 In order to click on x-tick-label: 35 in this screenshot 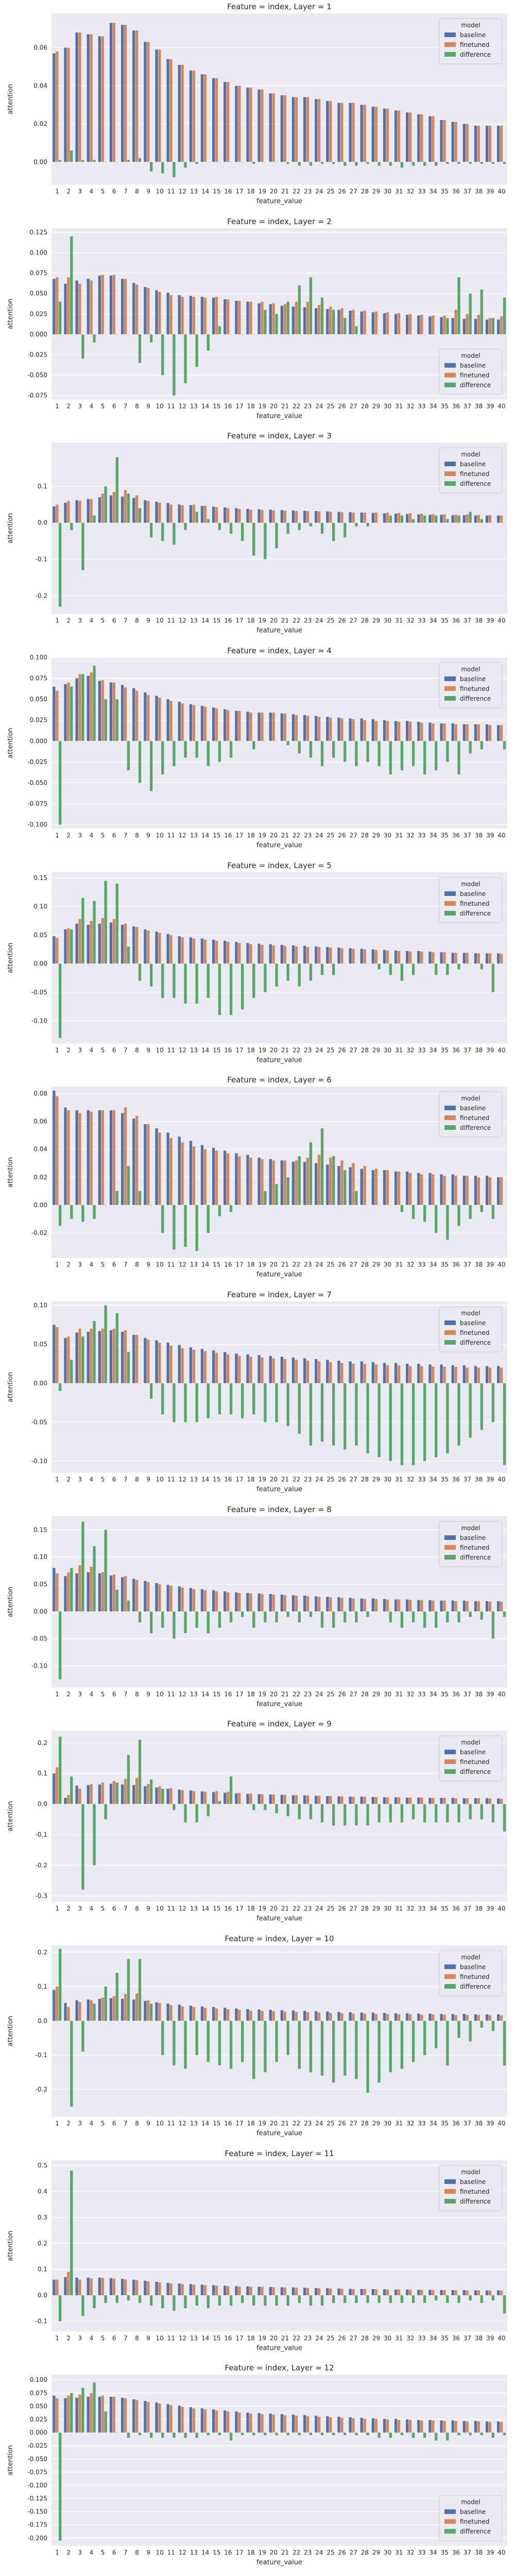, I will do `click(445, 1479)`.